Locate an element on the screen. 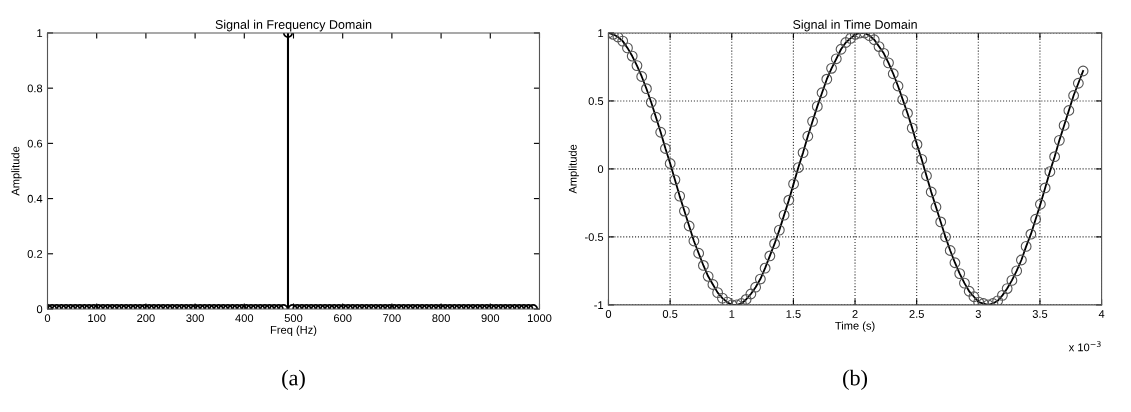  y-tick-label: -0.5 is located at coordinates (594, 237).